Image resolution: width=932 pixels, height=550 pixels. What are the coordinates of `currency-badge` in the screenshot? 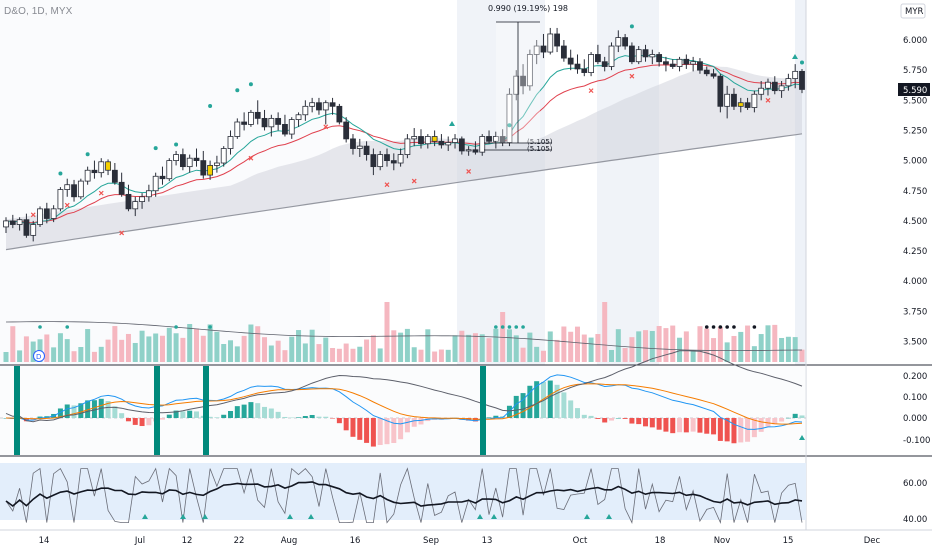 It's located at (913, 11).